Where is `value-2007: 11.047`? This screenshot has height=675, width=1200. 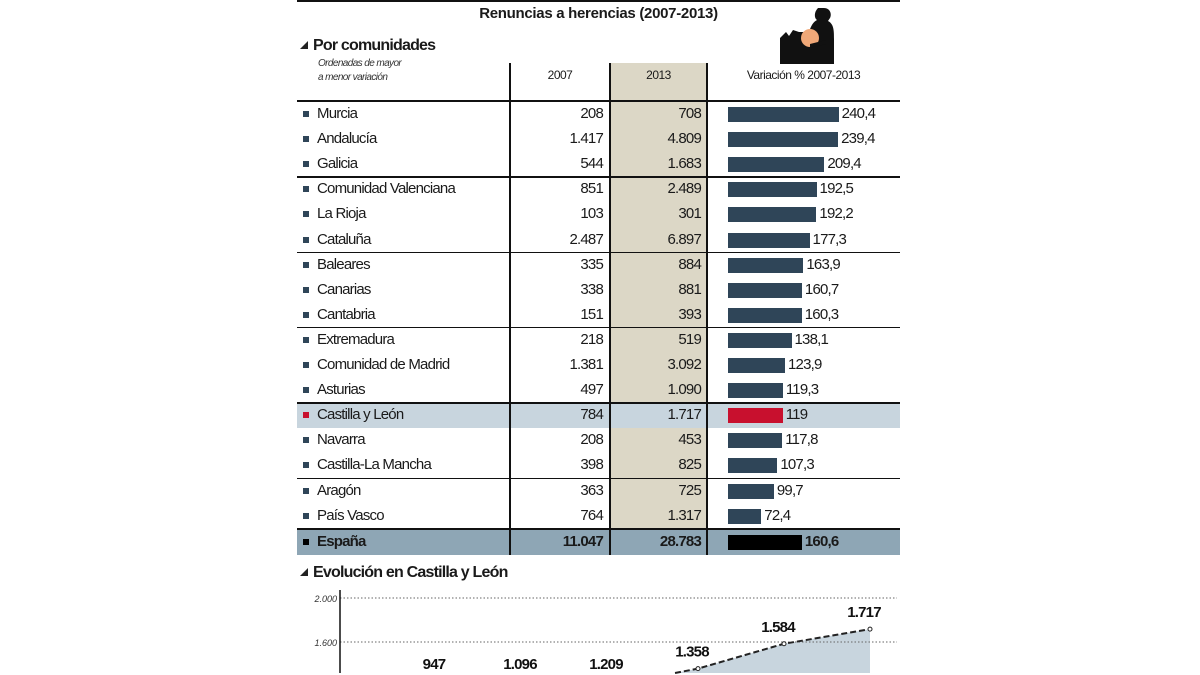 value-2007: 11.047 is located at coordinates (583, 542).